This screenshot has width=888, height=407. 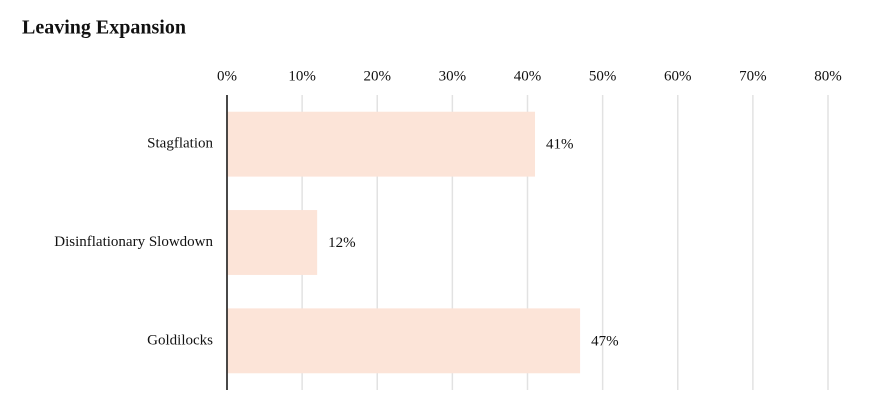 I want to click on chart-title: Leaving Expansion, so click(x=104, y=28).